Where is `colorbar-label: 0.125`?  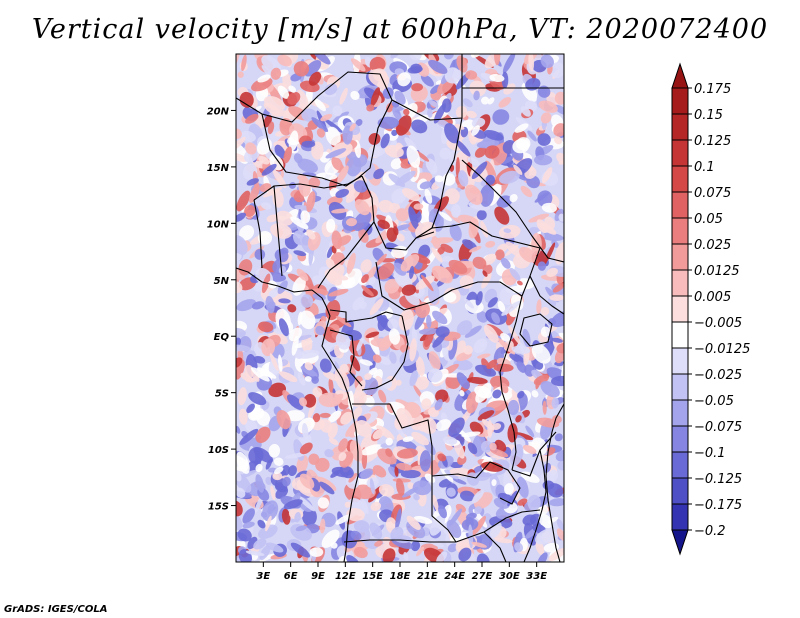 colorbar-label: 0.125 is located at coordinates (712, 141).